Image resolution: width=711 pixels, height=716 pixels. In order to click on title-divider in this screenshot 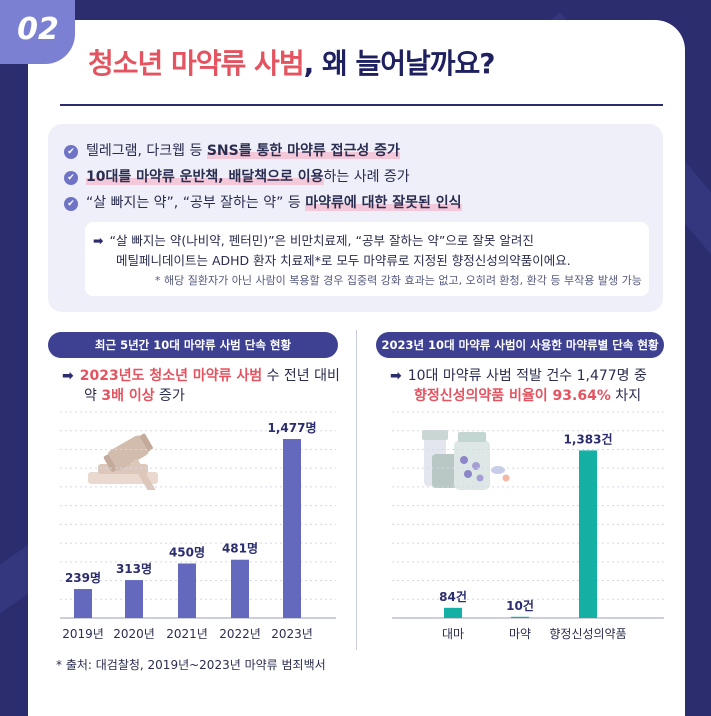, I will do `click(361, 105)`.